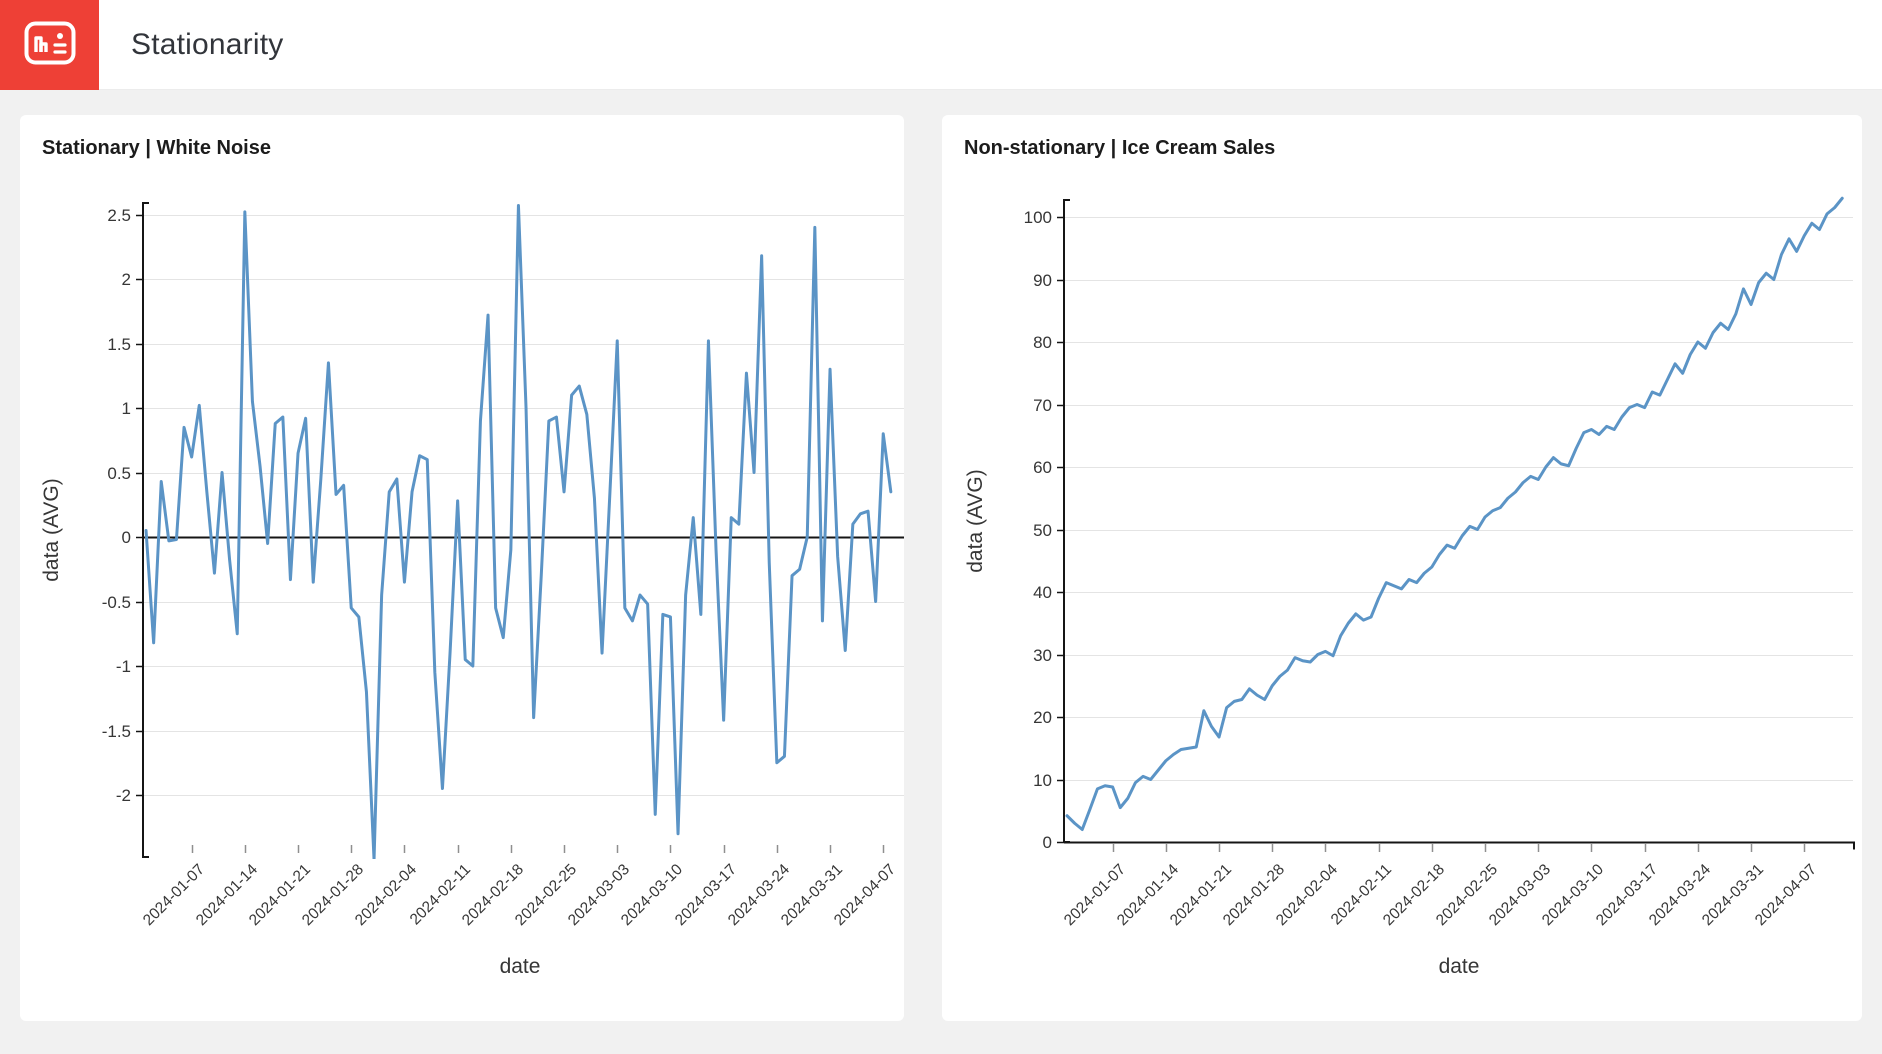 This screenshot has width=1882, height=1054. What do you see at coordinates (1042, 592) in the screenshot?
I see `y-tick-label: 40` at bounding box center [1042, 592].